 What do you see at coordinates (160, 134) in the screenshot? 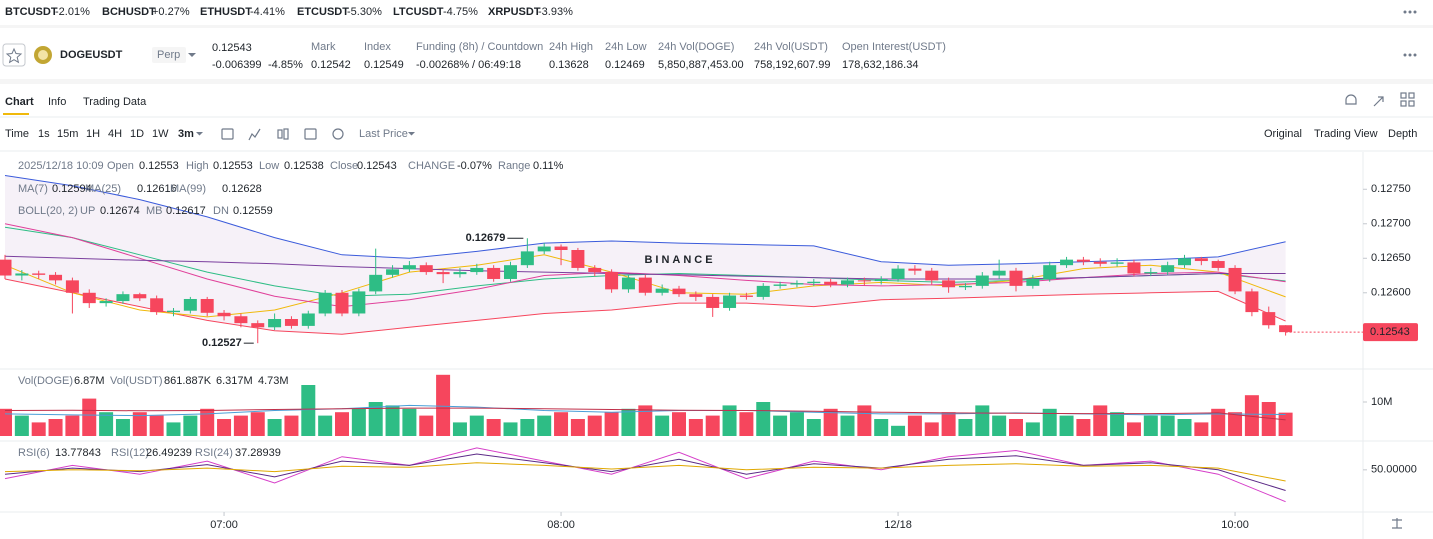
I see `interval: 1W` at bounding box center [160, 134].